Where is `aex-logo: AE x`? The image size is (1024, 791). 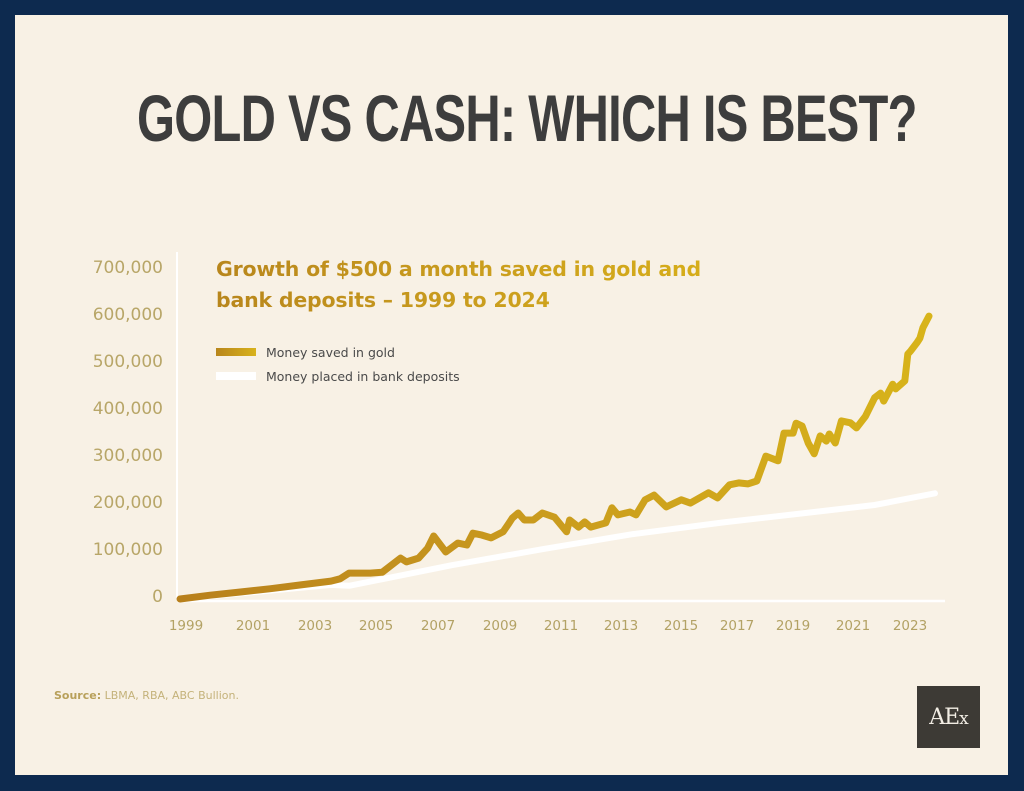
aex-logo: AE x is located at coordinates (948, 717).